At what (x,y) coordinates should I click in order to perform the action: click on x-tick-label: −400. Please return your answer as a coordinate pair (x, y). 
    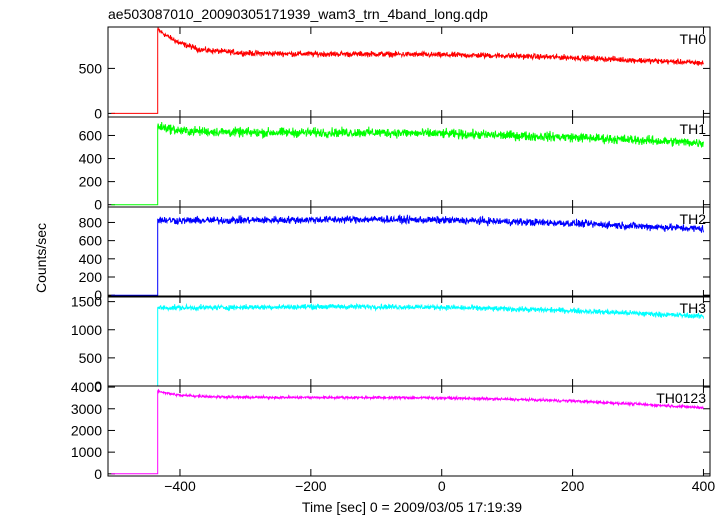
    Looking at the image, I should click on (180, 486).